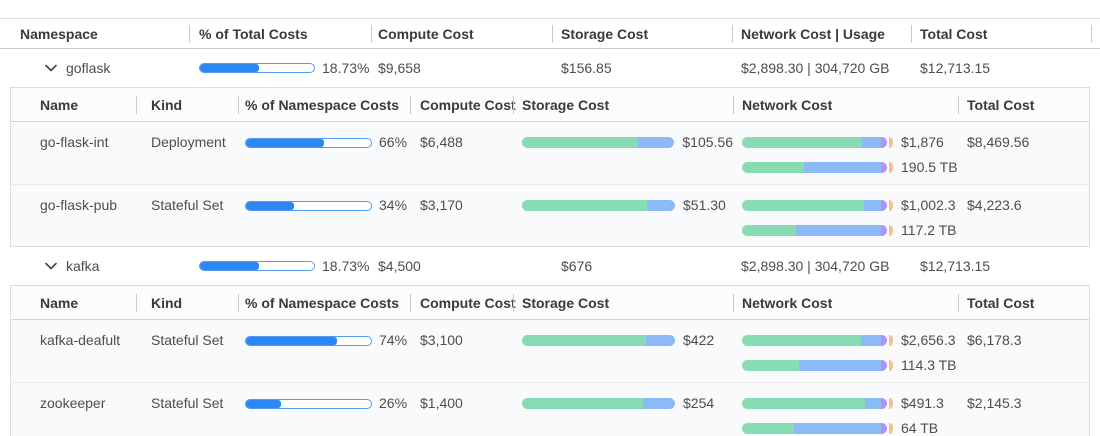  I want to click on namespace-compute-cost: $9,658, so click(399, 68).